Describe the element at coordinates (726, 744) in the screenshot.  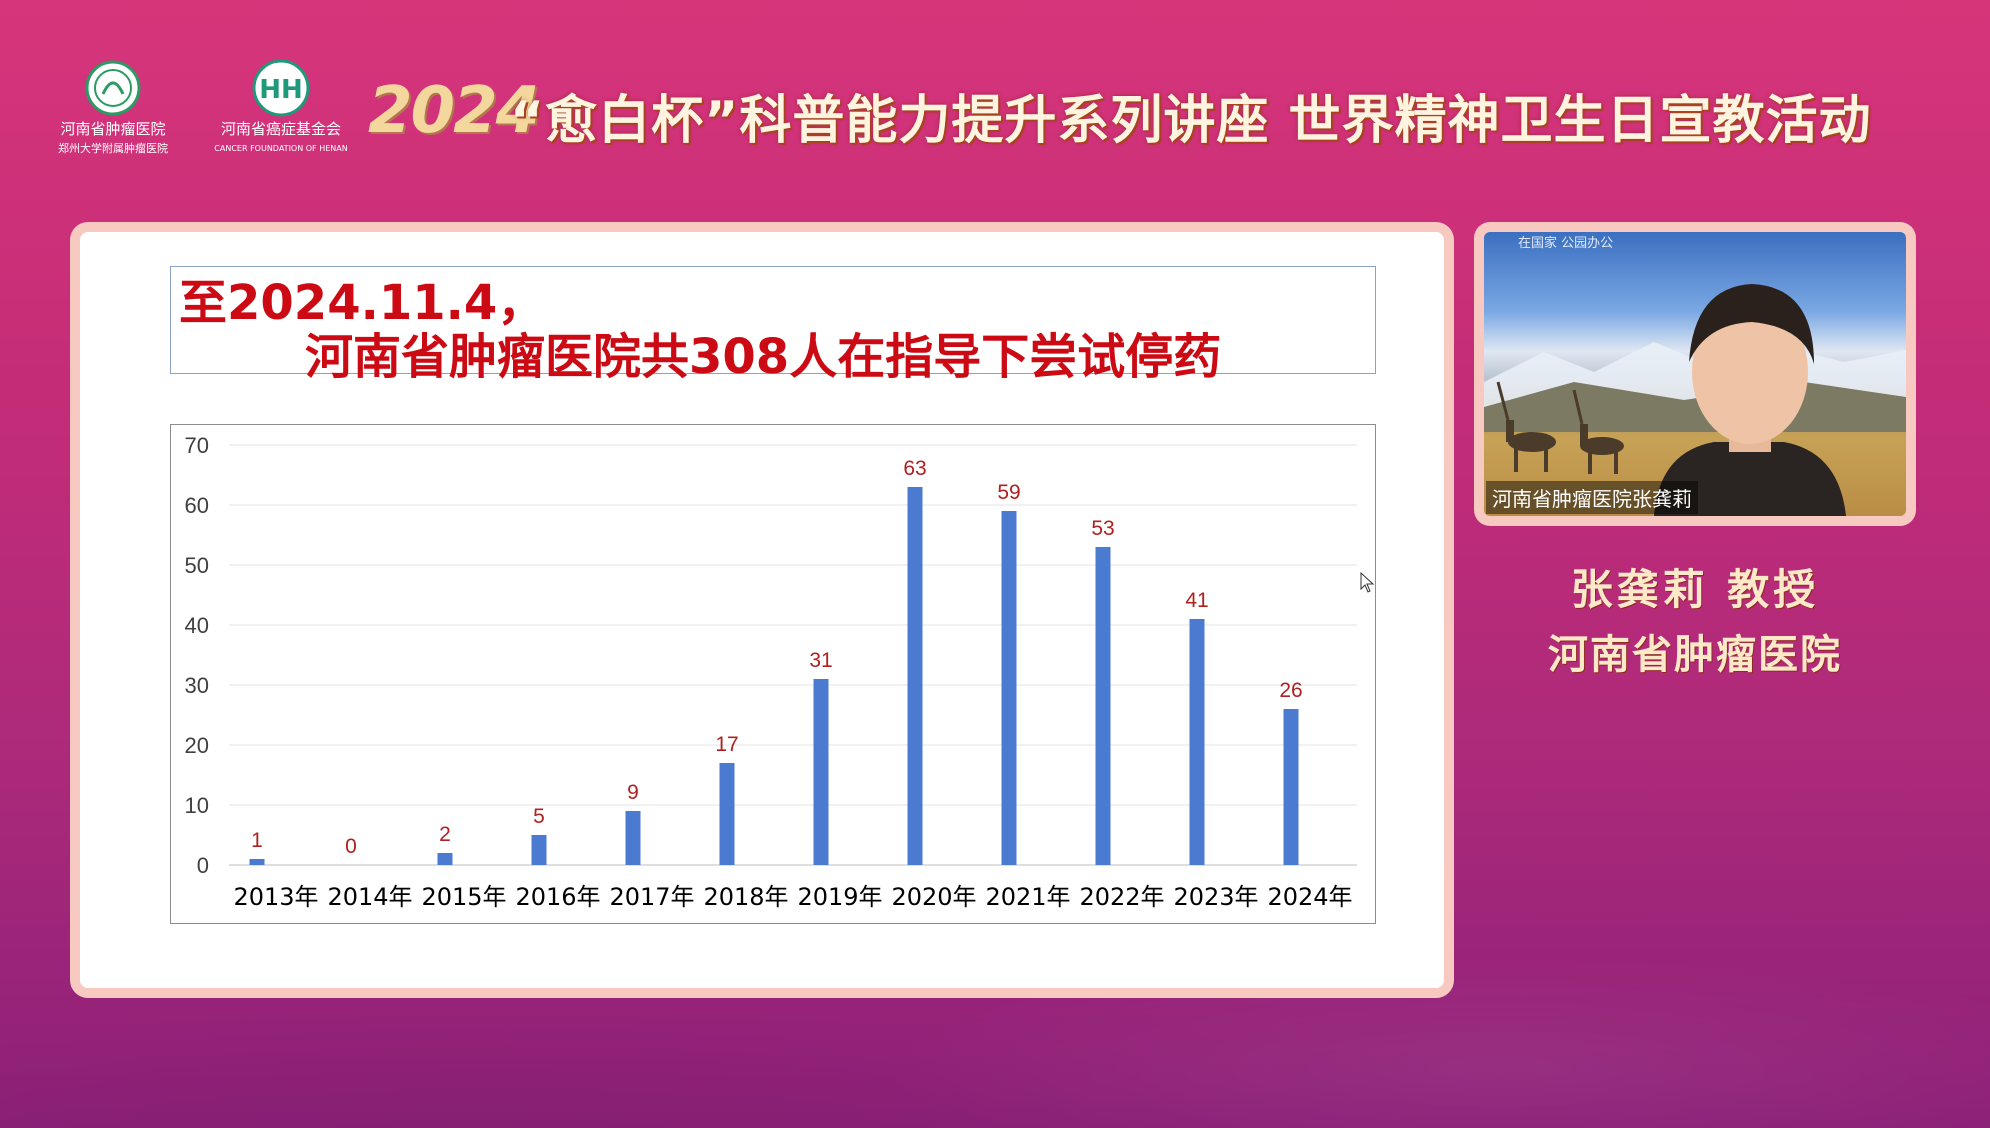
I see `data-label: 17` at that location.